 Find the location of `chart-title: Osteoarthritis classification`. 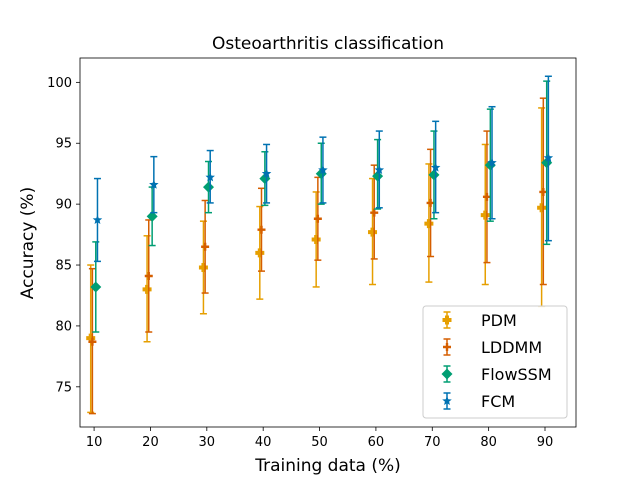

chart-title: Osteoarthritis classification is located at coordinates (328, 44).